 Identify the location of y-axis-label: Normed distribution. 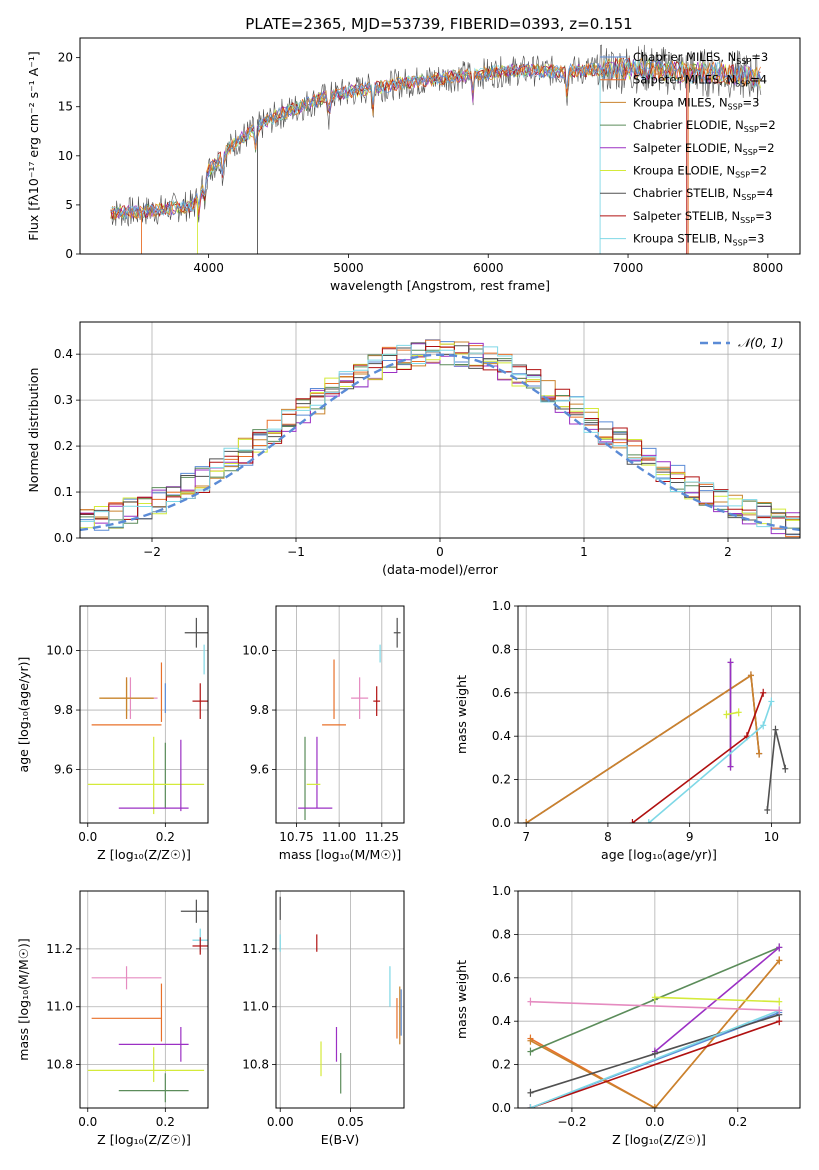
(33, 430).